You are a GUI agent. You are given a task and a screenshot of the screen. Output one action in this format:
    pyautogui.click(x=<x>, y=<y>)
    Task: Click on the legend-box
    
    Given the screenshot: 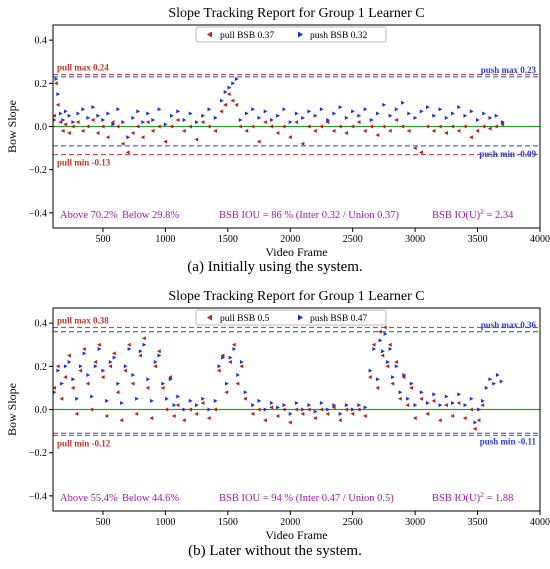 What is the action you would take?
    pyautogui.click(x=291, y=34)
    